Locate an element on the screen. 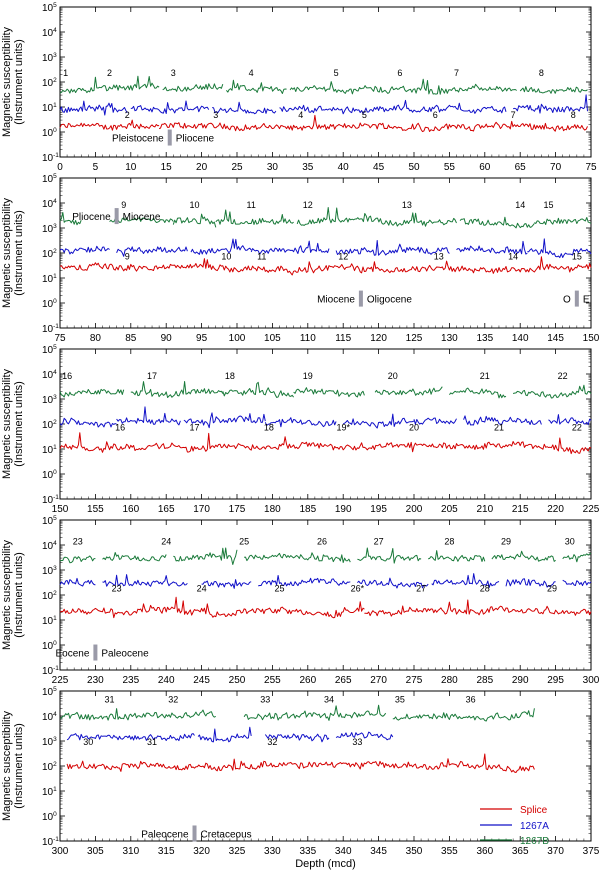  x-tick-label: 170 is located at coordinates (201, 509).